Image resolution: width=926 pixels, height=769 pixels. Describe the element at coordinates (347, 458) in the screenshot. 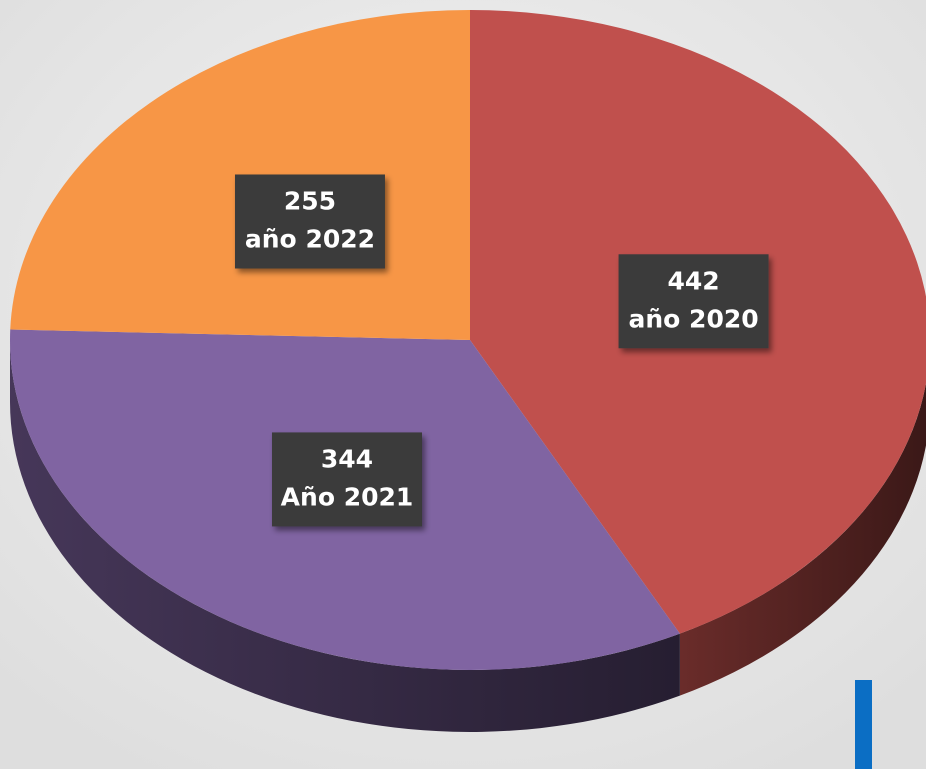

I see `data-label: 344` at that location.